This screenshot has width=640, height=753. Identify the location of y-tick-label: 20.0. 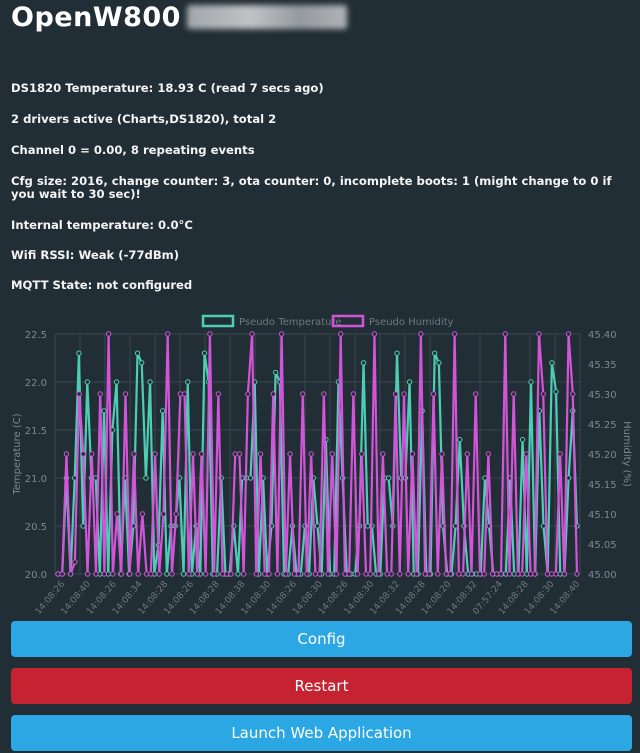
(36, 575).